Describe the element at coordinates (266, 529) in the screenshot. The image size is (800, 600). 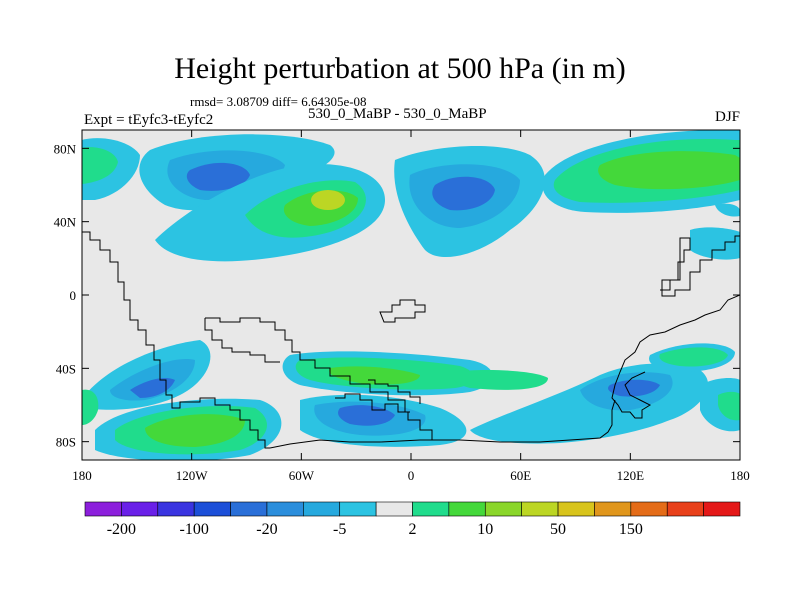
I see `colorbar-label: -20` at that location.